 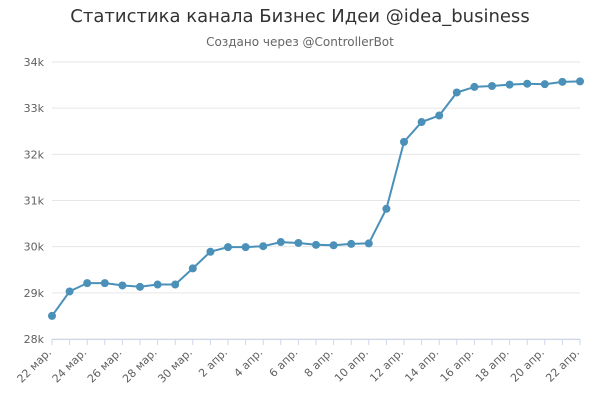 I want to click on y-tick-label: 33k, so click(x=34, y=108).